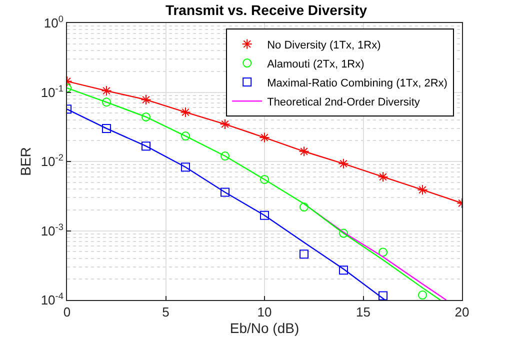  Describe the element at coordinates (25, 161) in the screenshot. I see `y-axis-title: BER` at that location.